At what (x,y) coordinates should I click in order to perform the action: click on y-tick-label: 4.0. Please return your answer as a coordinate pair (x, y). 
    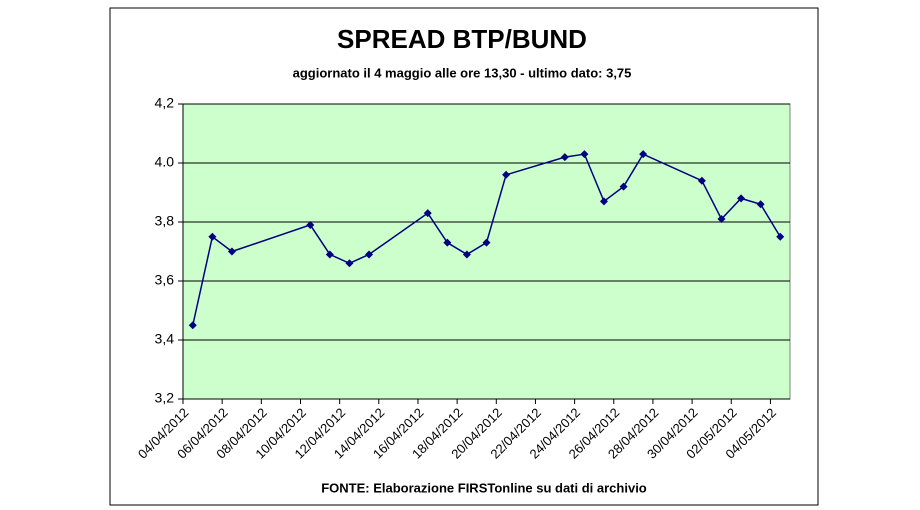
    Looking at the image, I should click on (165, 162).